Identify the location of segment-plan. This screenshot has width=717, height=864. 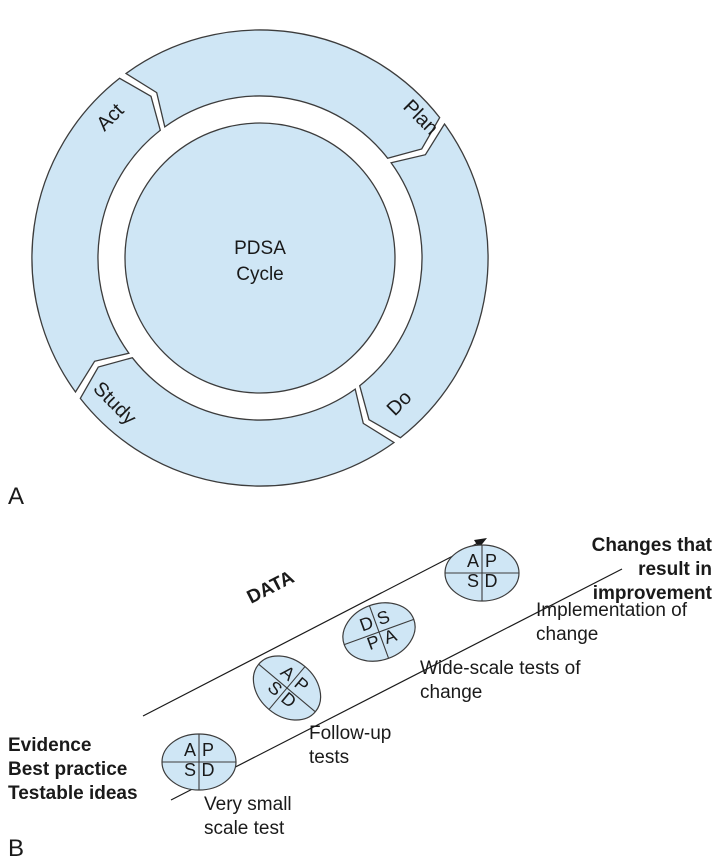
(282, 94).